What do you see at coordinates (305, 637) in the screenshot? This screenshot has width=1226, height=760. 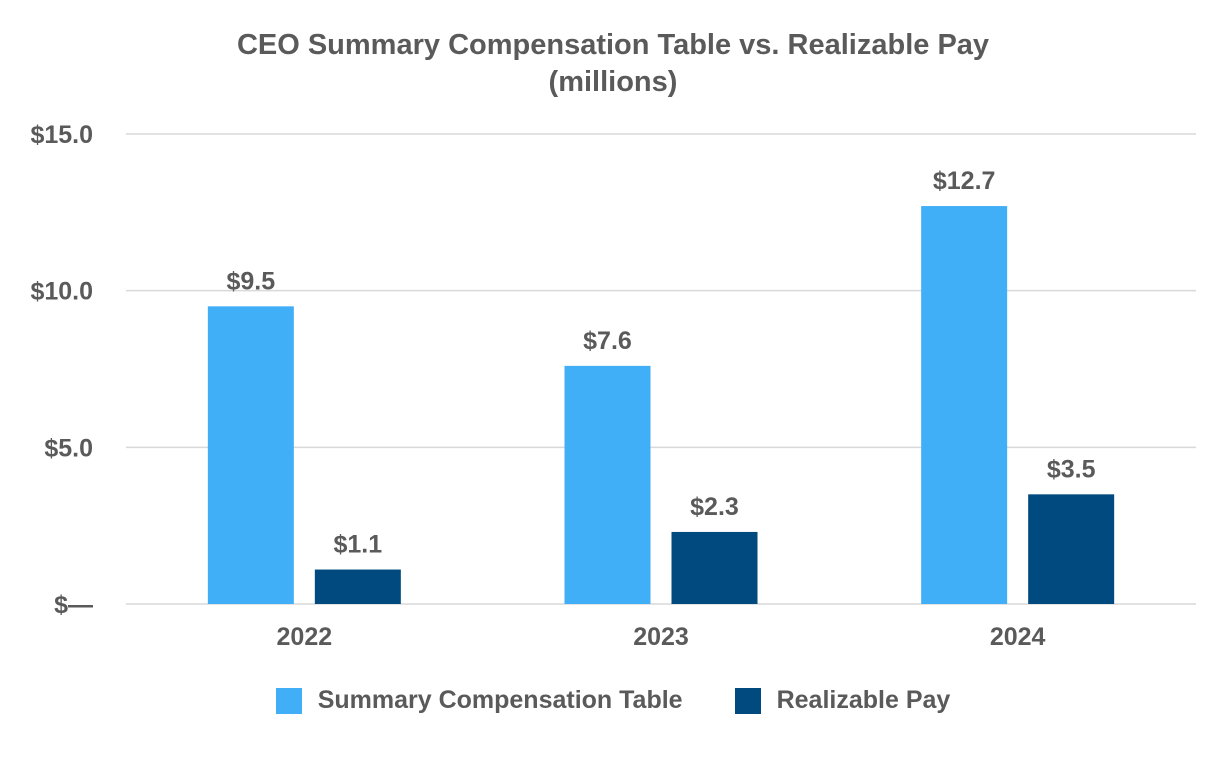 I see `x-tick-label: 2022` at bounding box center [305, 637].